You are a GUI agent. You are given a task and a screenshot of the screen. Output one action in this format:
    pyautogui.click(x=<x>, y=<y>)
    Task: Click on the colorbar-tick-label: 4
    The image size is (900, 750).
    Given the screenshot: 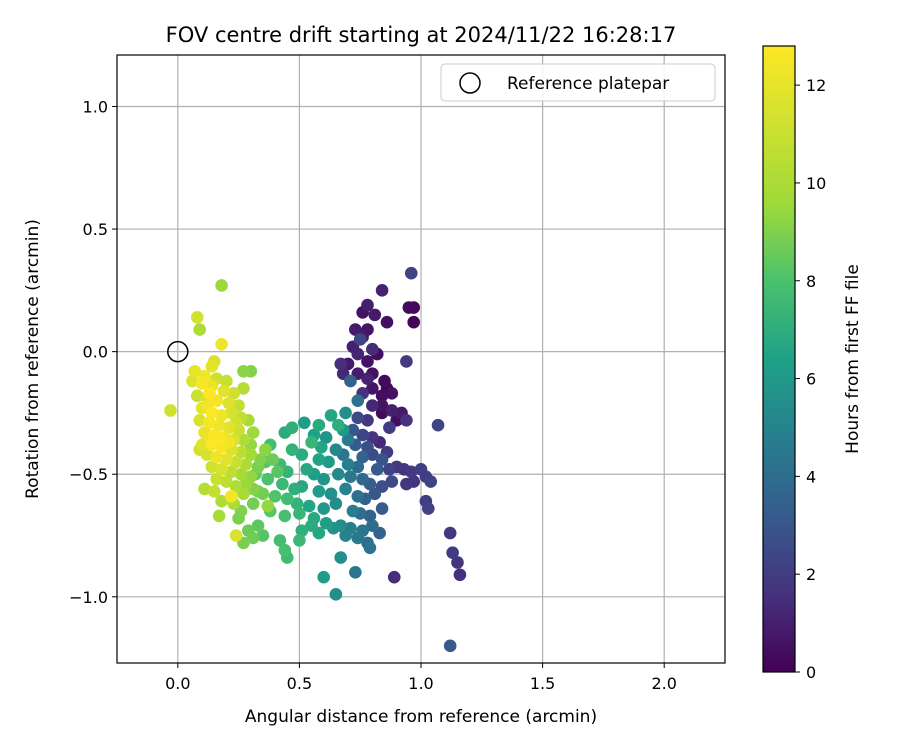 What is the action you would take?
    pyautogui.click(x=811, y=476)
    